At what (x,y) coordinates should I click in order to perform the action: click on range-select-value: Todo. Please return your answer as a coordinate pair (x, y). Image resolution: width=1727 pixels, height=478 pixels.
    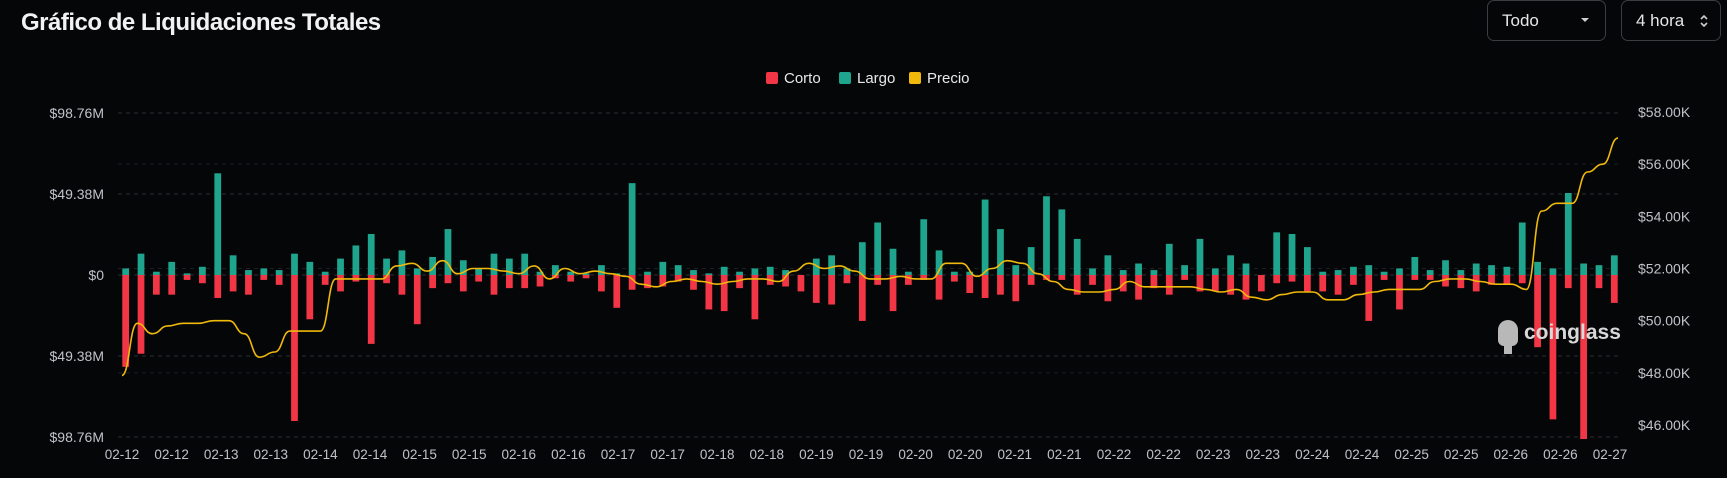
    Looking at the image, I should click on (1520, 20).